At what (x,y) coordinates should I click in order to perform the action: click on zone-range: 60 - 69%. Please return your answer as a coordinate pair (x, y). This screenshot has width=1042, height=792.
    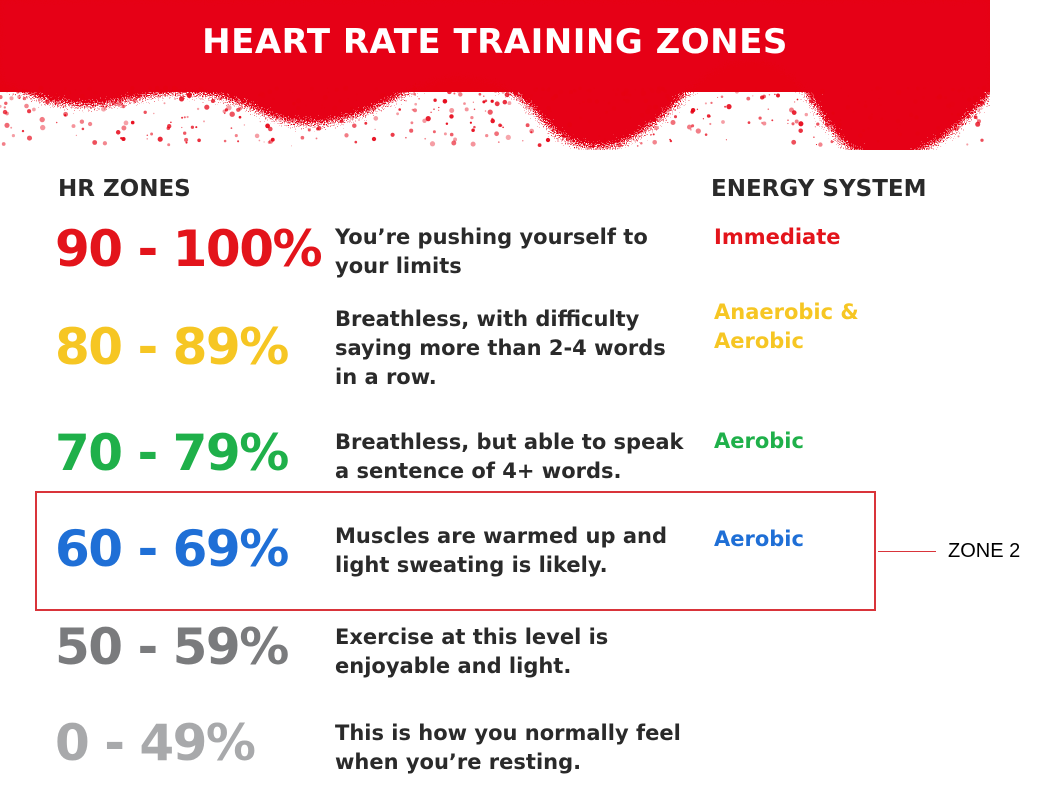
    Looking at the image, I should click on (172, 549).